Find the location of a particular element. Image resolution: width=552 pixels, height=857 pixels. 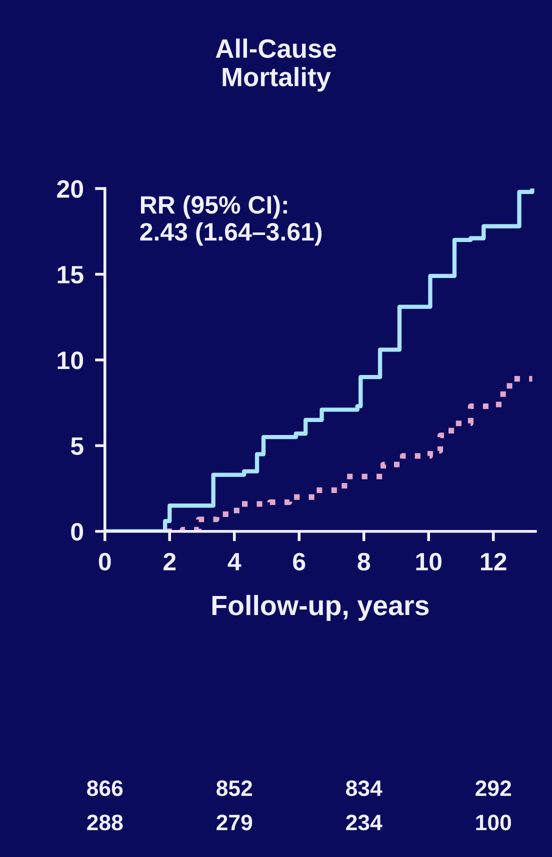

x-tick-label: 6 is located at coordinates (299, 561).